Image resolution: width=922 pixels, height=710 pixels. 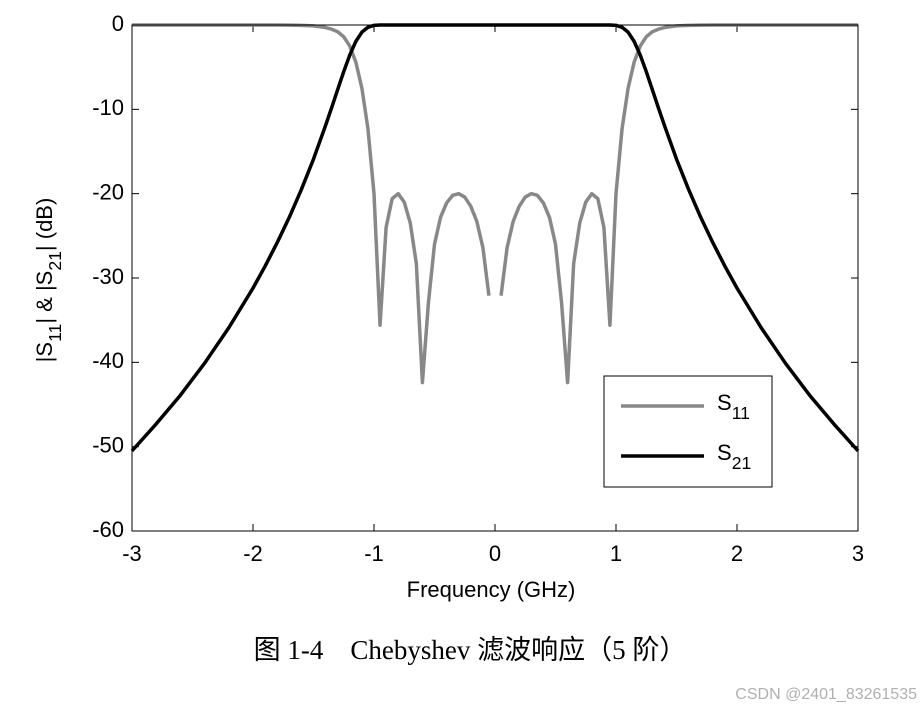 I want to click on y-tick-label: -20, so click(x=108, y=191).